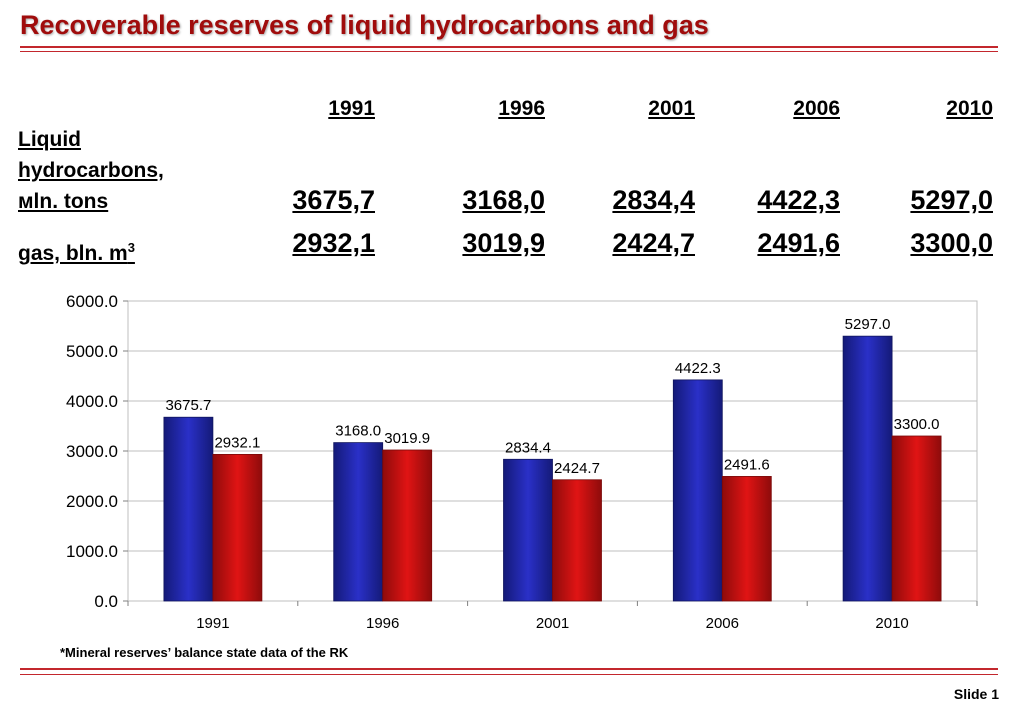 This screenshot has width=1023, height=708. Describe the element at coordinates (503, 200) in the screenshot. I see `table-liquid-1996: 3168,0` at that location.